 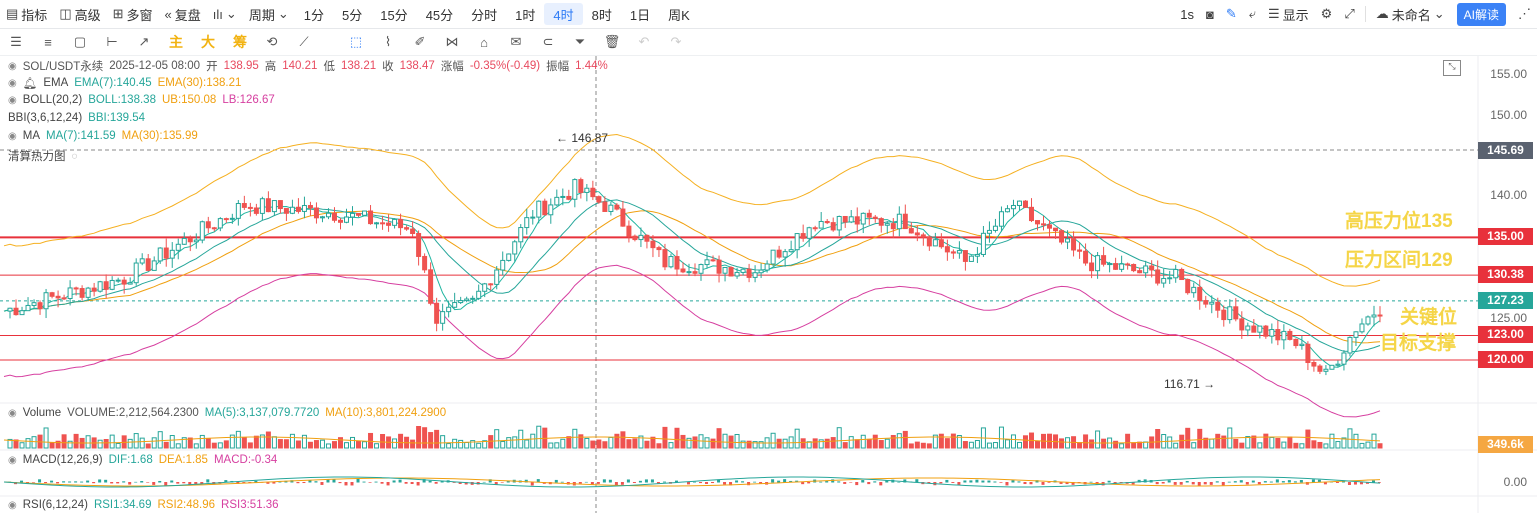 What do you see at coordinates (77, 118) in the screenshot?
I see `bbi-legend: BBI(3,6,12,24) BBI:139.54` at bounding box center [77, 118].